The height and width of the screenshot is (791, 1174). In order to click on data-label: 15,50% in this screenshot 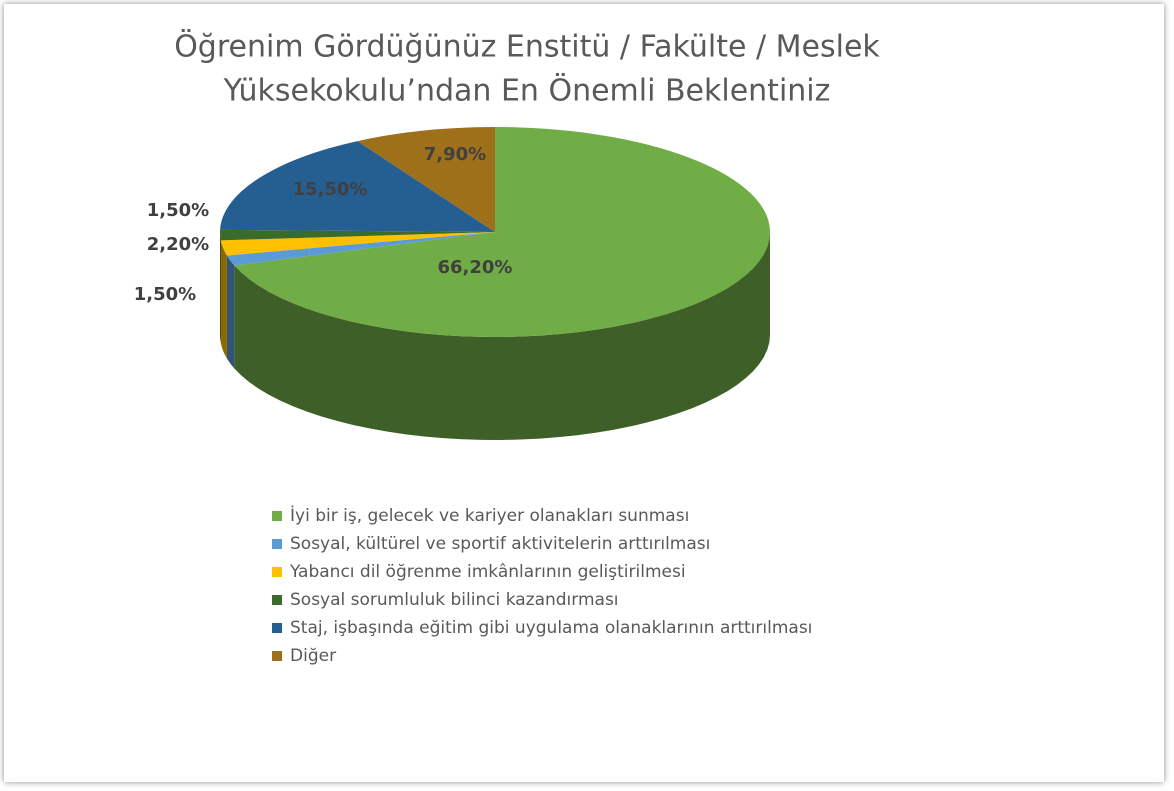, I will do `click(330, 189)`.